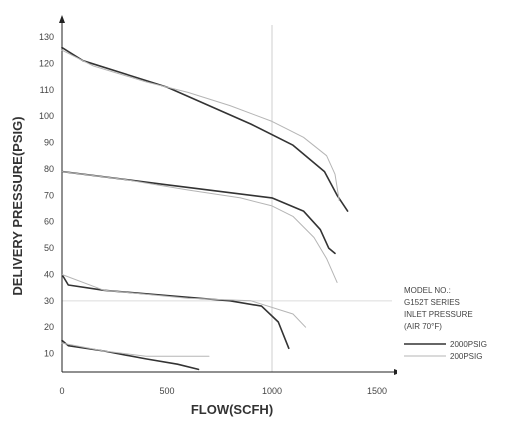 This screenshot has width=527, height=427. I want to click on y-tick-labels: 10 20 30 40 50 60 70 80 90 100 110 120 130, so click(46, 195).